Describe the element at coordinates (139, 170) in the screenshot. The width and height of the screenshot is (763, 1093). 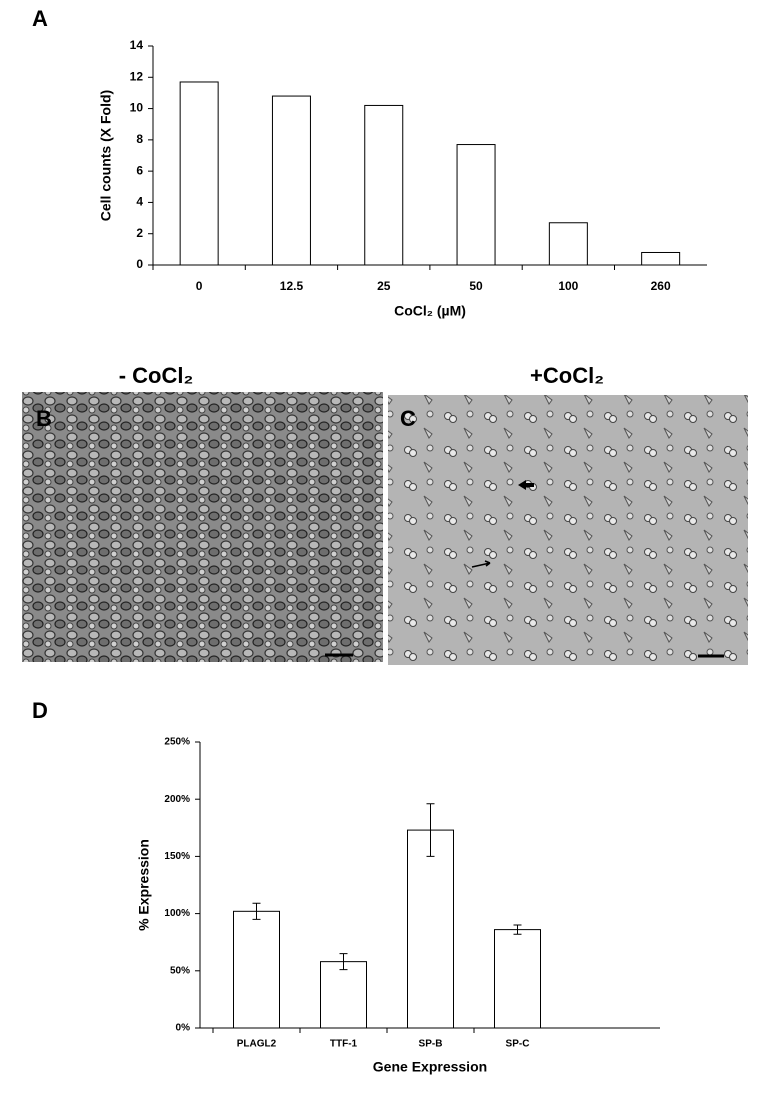
I see `y-tick-label: 6` at that location.